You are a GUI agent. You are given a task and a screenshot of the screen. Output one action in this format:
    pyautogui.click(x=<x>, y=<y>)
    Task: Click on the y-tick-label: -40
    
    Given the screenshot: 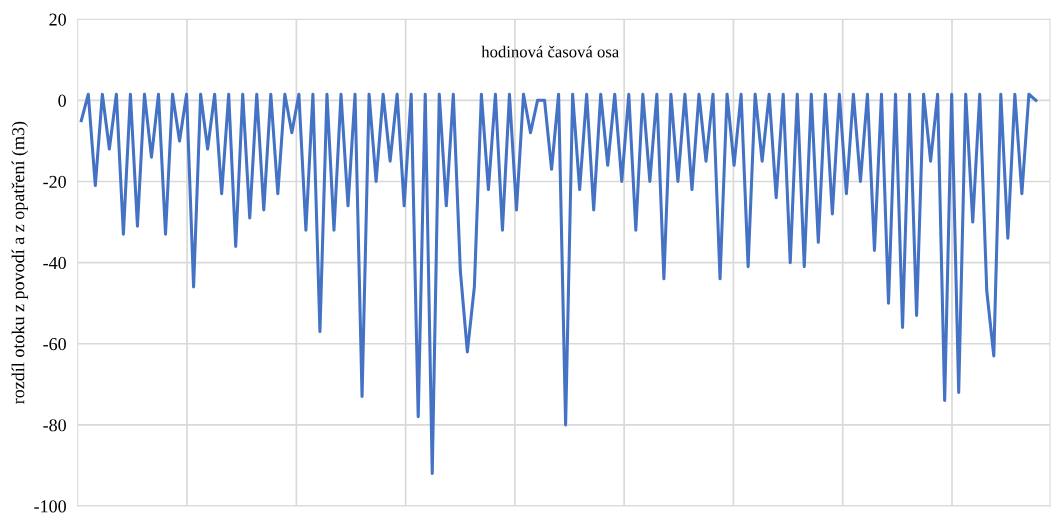 What is the action you would take?
    pyautogui.click(x=54, y=263)
    